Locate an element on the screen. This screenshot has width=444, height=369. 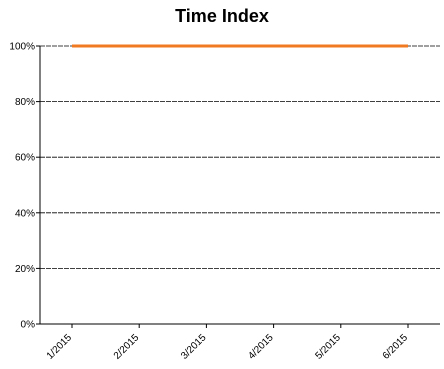
x-tick-label: 2/2015 is located at coordinates (127, 347).